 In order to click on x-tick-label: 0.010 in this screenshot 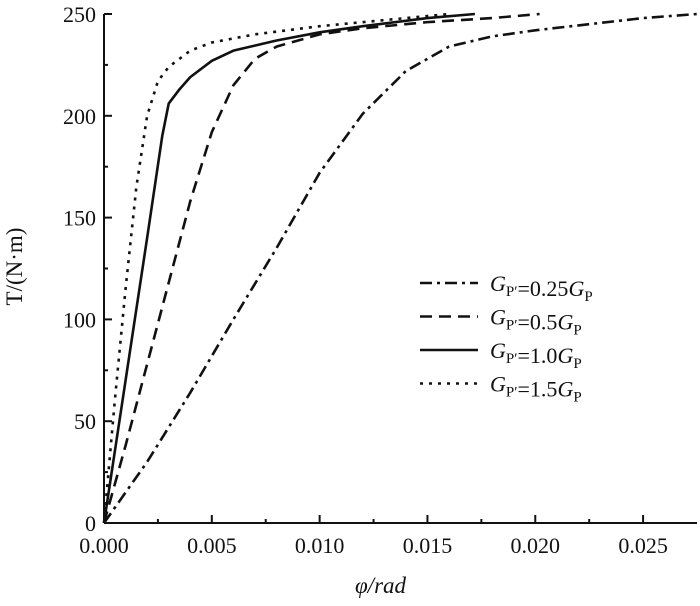, I will do `click(320, 545)`.